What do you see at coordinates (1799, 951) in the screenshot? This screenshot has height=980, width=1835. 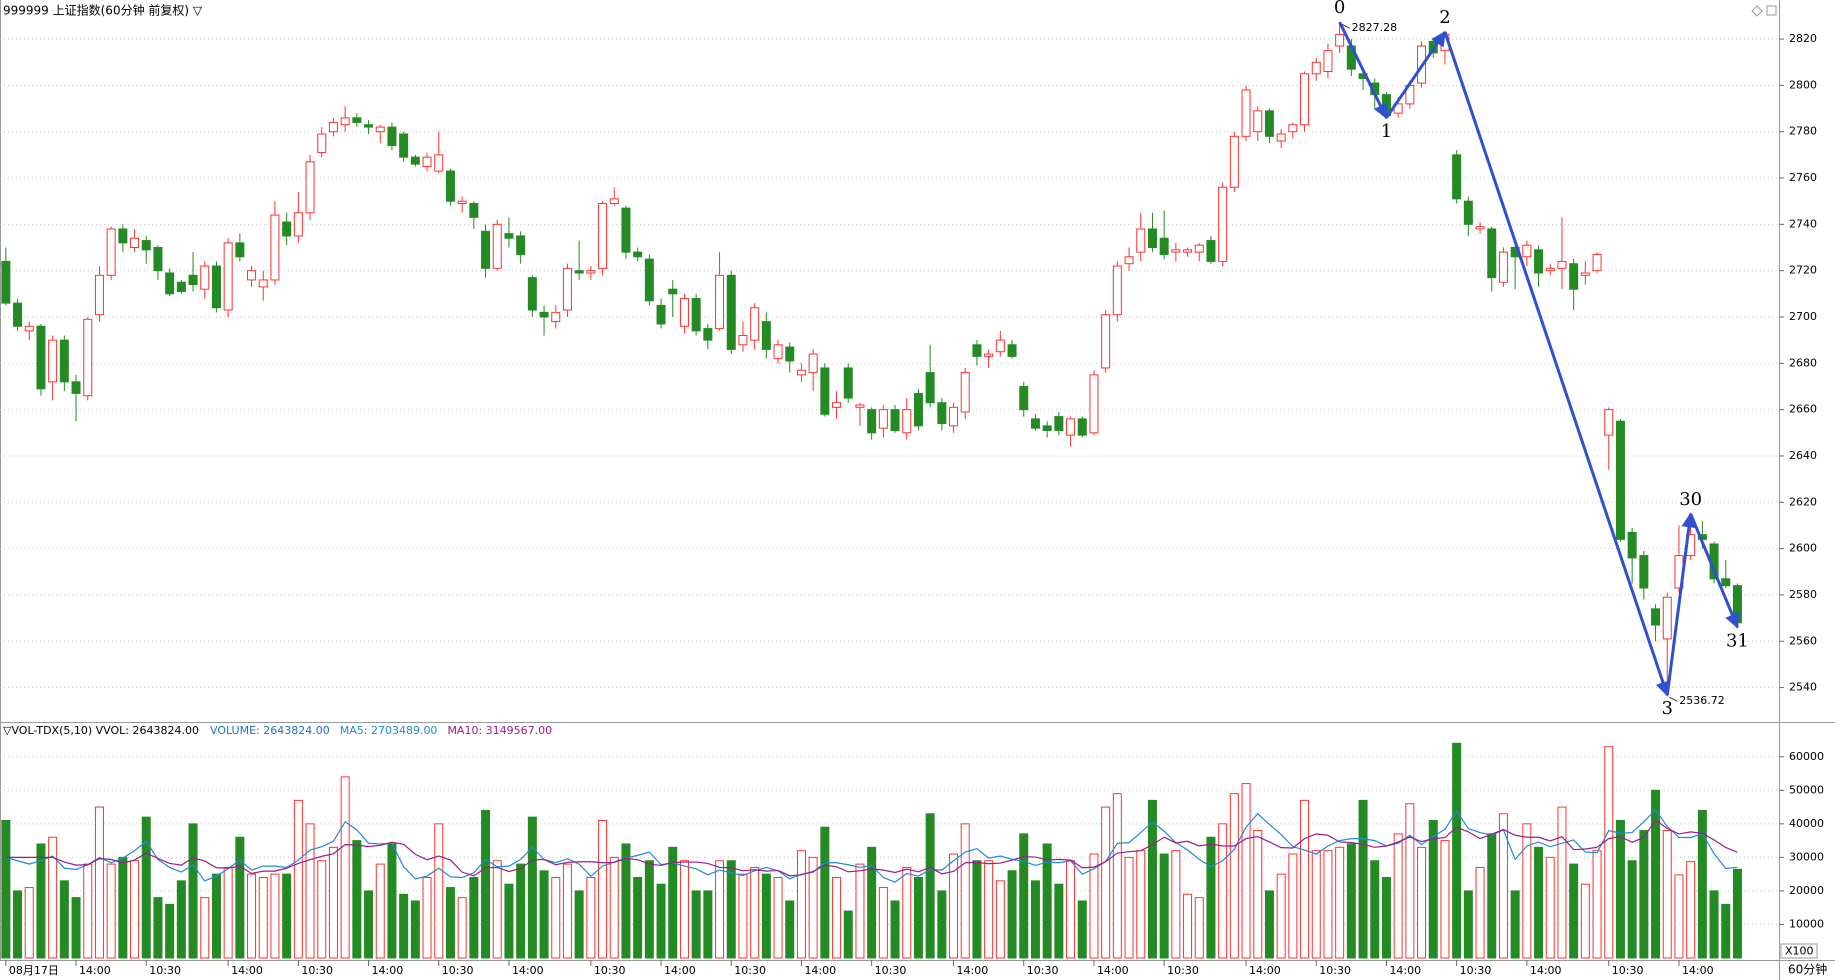 I see `unit-label: X100` at bounding box center [1799, 951].